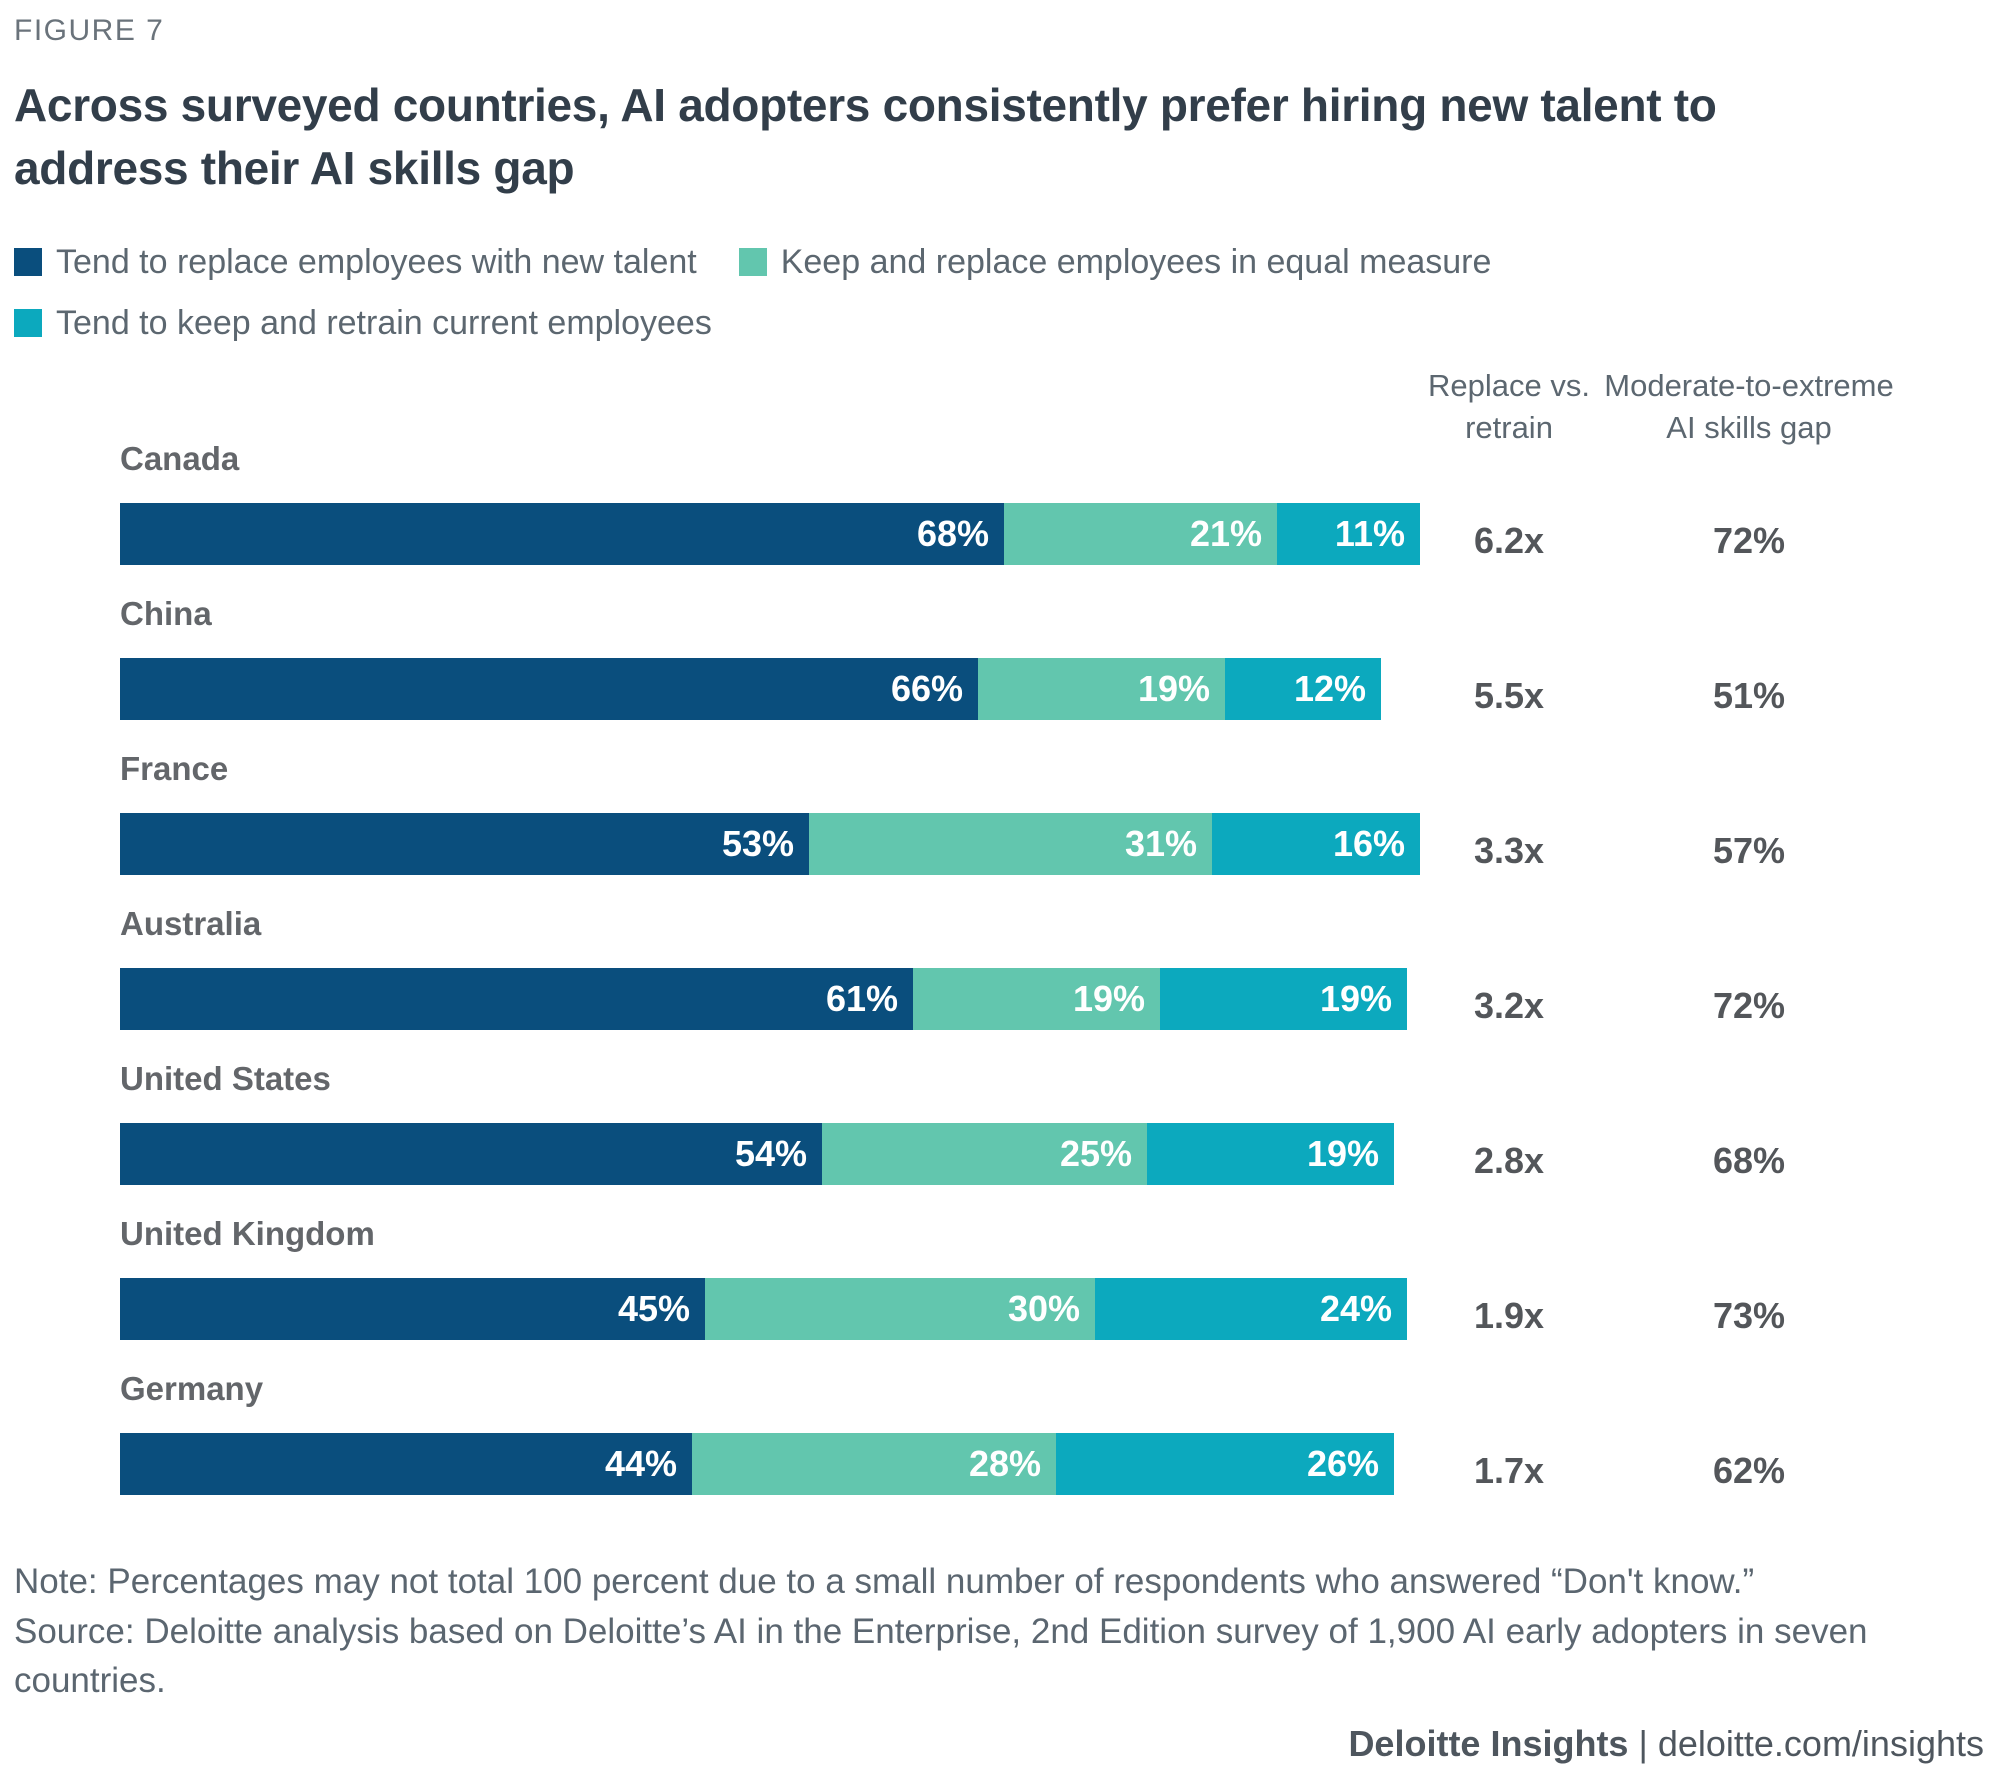 Image resolution: width=2000 pixels, height=1777 pixels. I want to click on stacked-bar: 44% 28% 26%, so click(770, 1463).